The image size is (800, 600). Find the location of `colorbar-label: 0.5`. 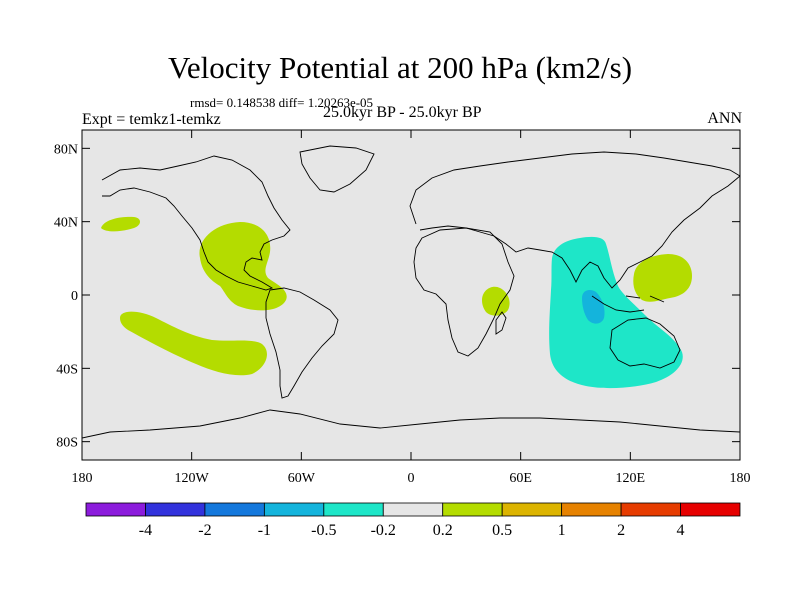

colorbar-label: 0.5 is located at coordinates (502, 530).